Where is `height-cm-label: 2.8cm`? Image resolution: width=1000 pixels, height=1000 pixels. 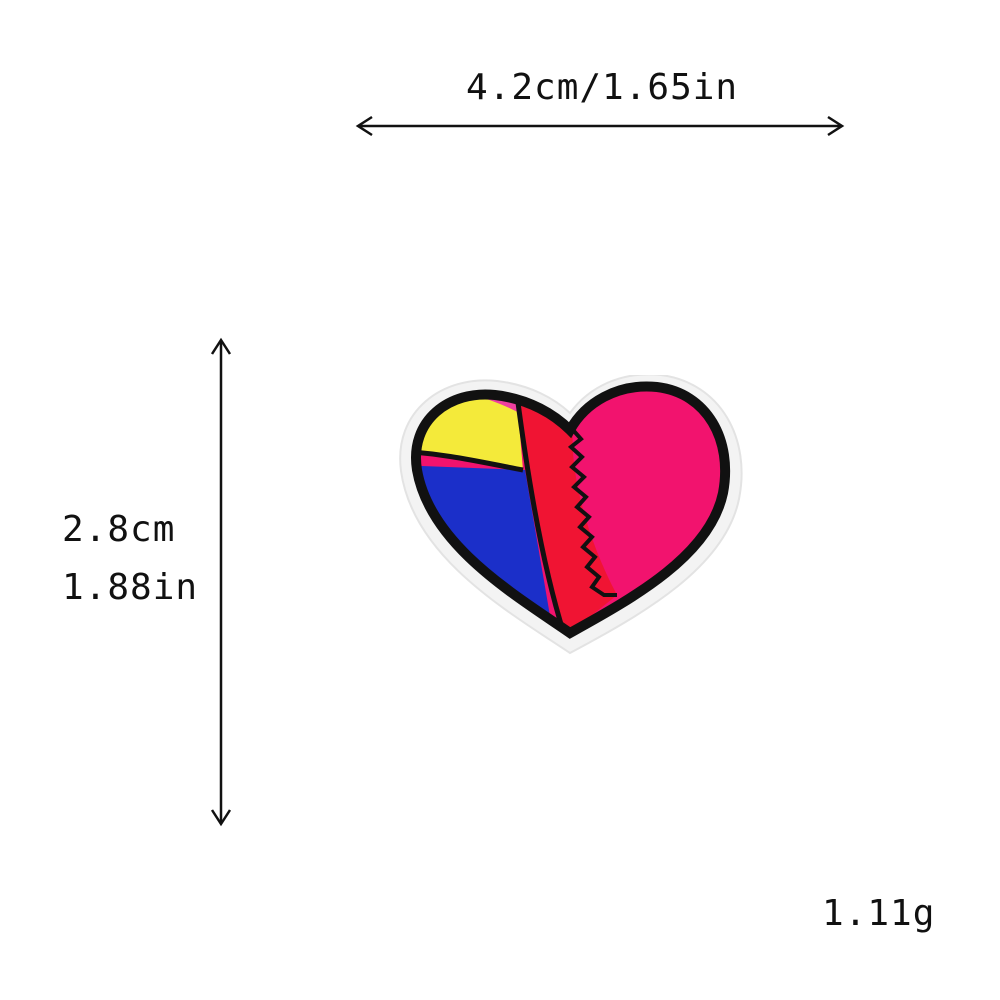 height-cm-label: 2.8cm is located at coordinates (119, 529).